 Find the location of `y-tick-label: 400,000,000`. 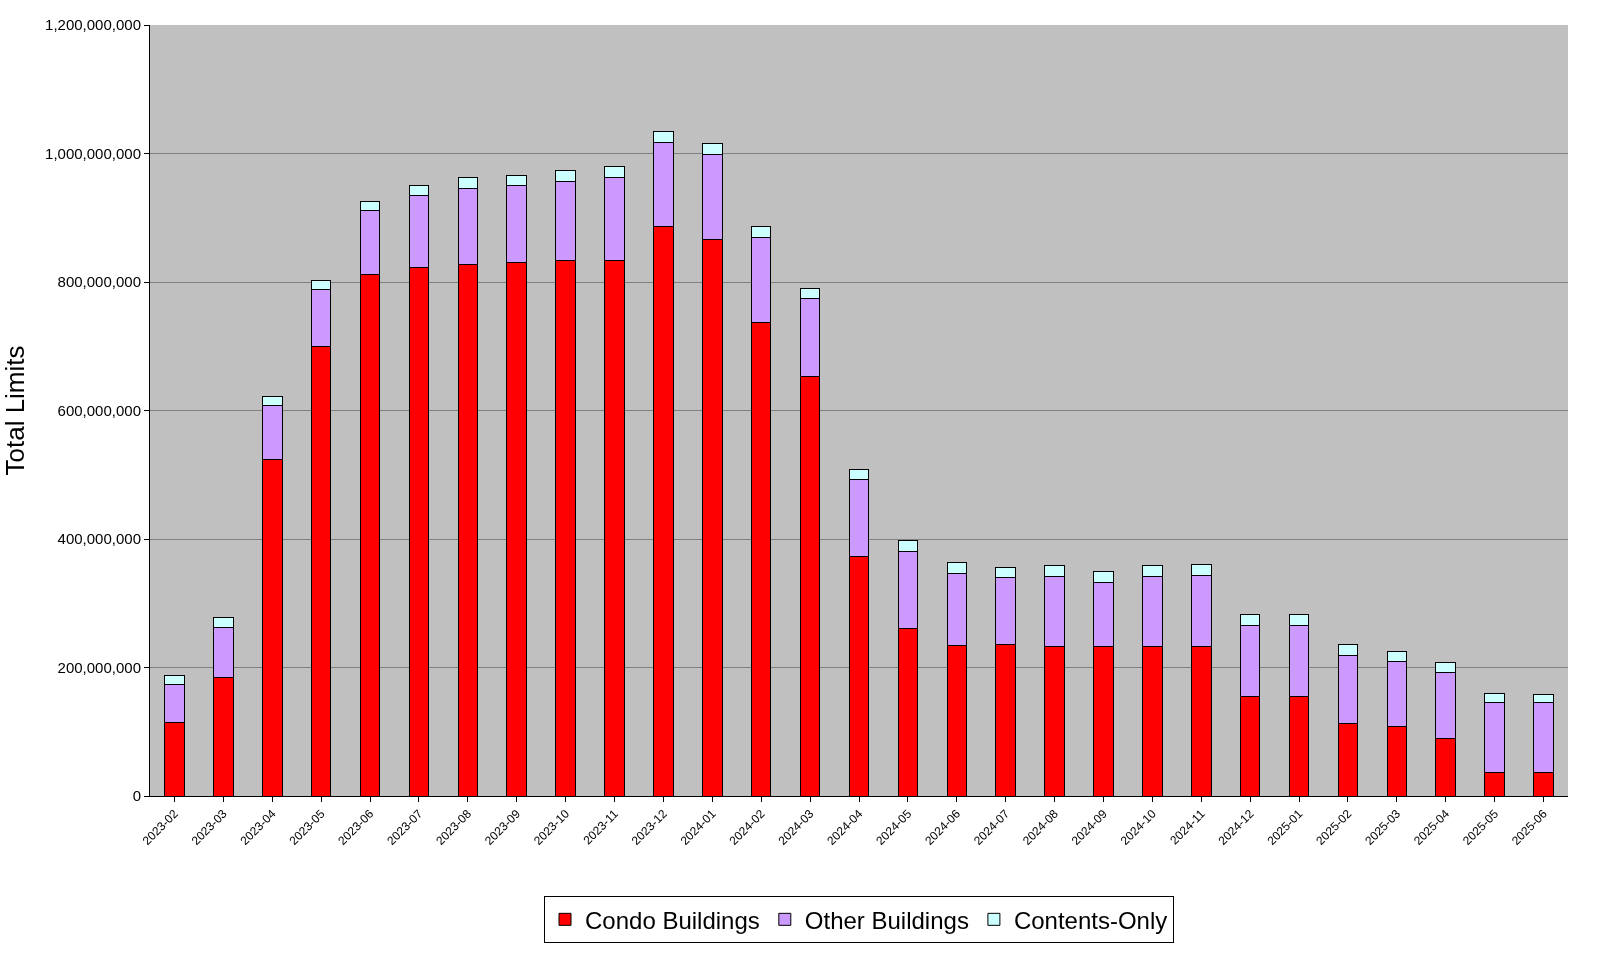

y-tick-label: 400,000,000 is located at coordinates (99, 539).